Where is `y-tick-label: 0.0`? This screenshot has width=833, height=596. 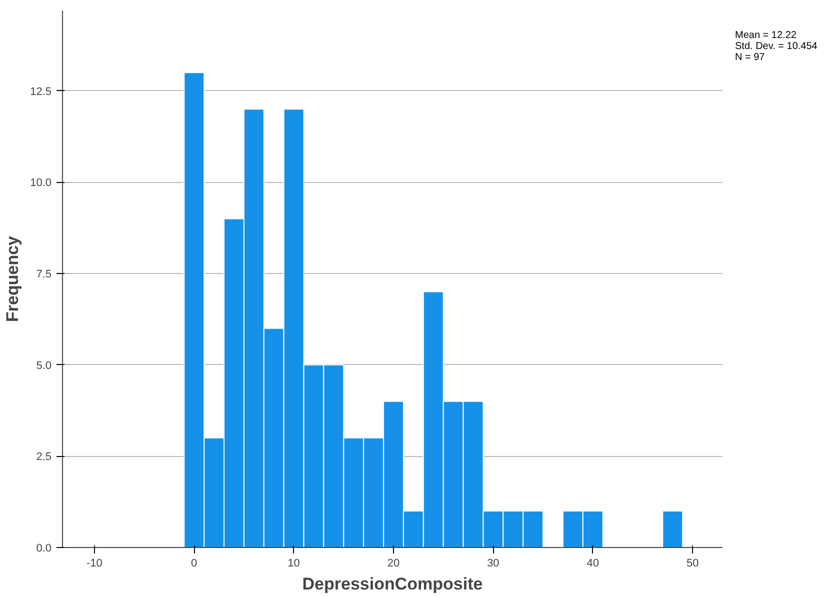
y-tick-label: 0.0 is located at coordinates (44, 548).